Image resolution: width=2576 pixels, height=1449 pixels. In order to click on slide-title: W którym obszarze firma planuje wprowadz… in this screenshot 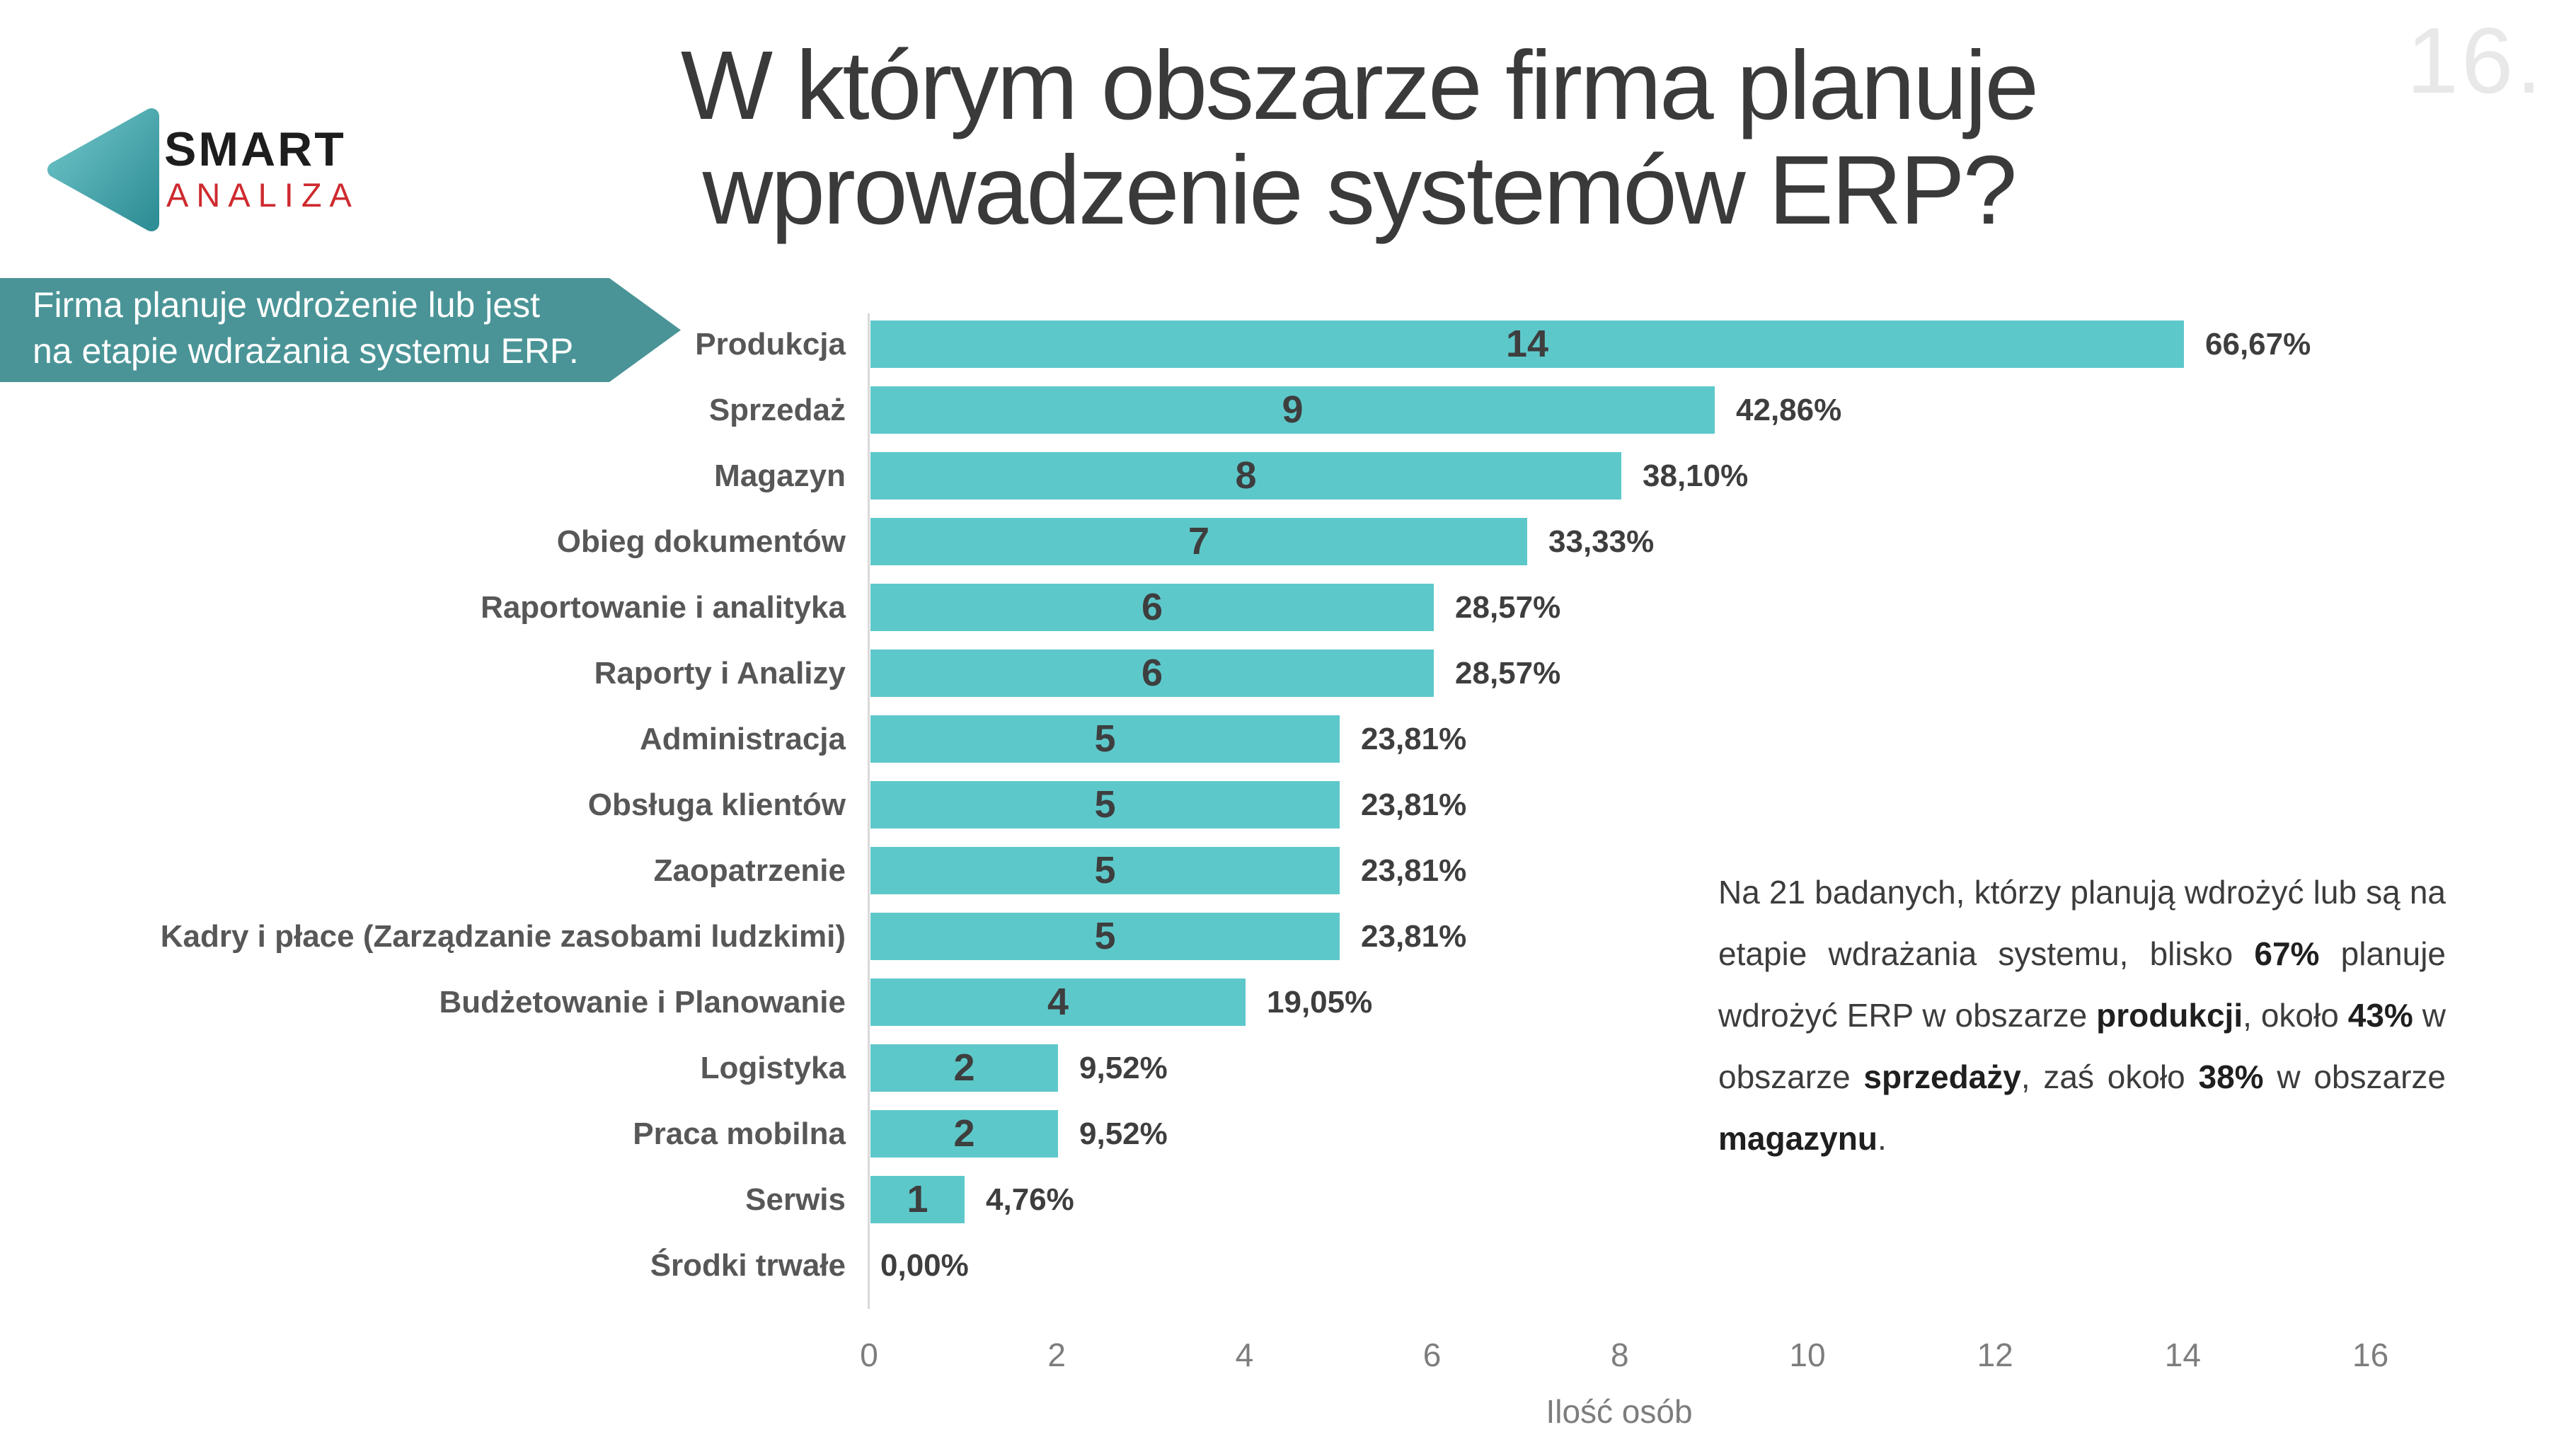, I will do `click(1359, 138)`.